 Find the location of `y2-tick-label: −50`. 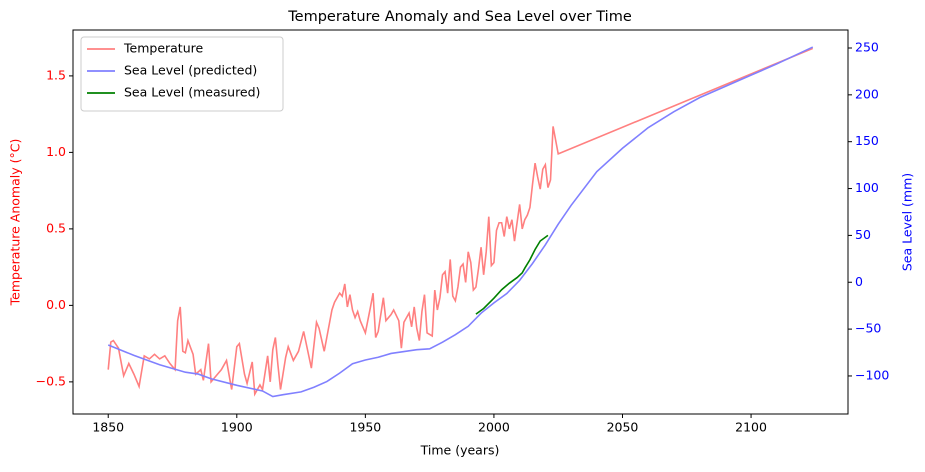

y2-tick-label: −50 is located at coordinates (868, 328).